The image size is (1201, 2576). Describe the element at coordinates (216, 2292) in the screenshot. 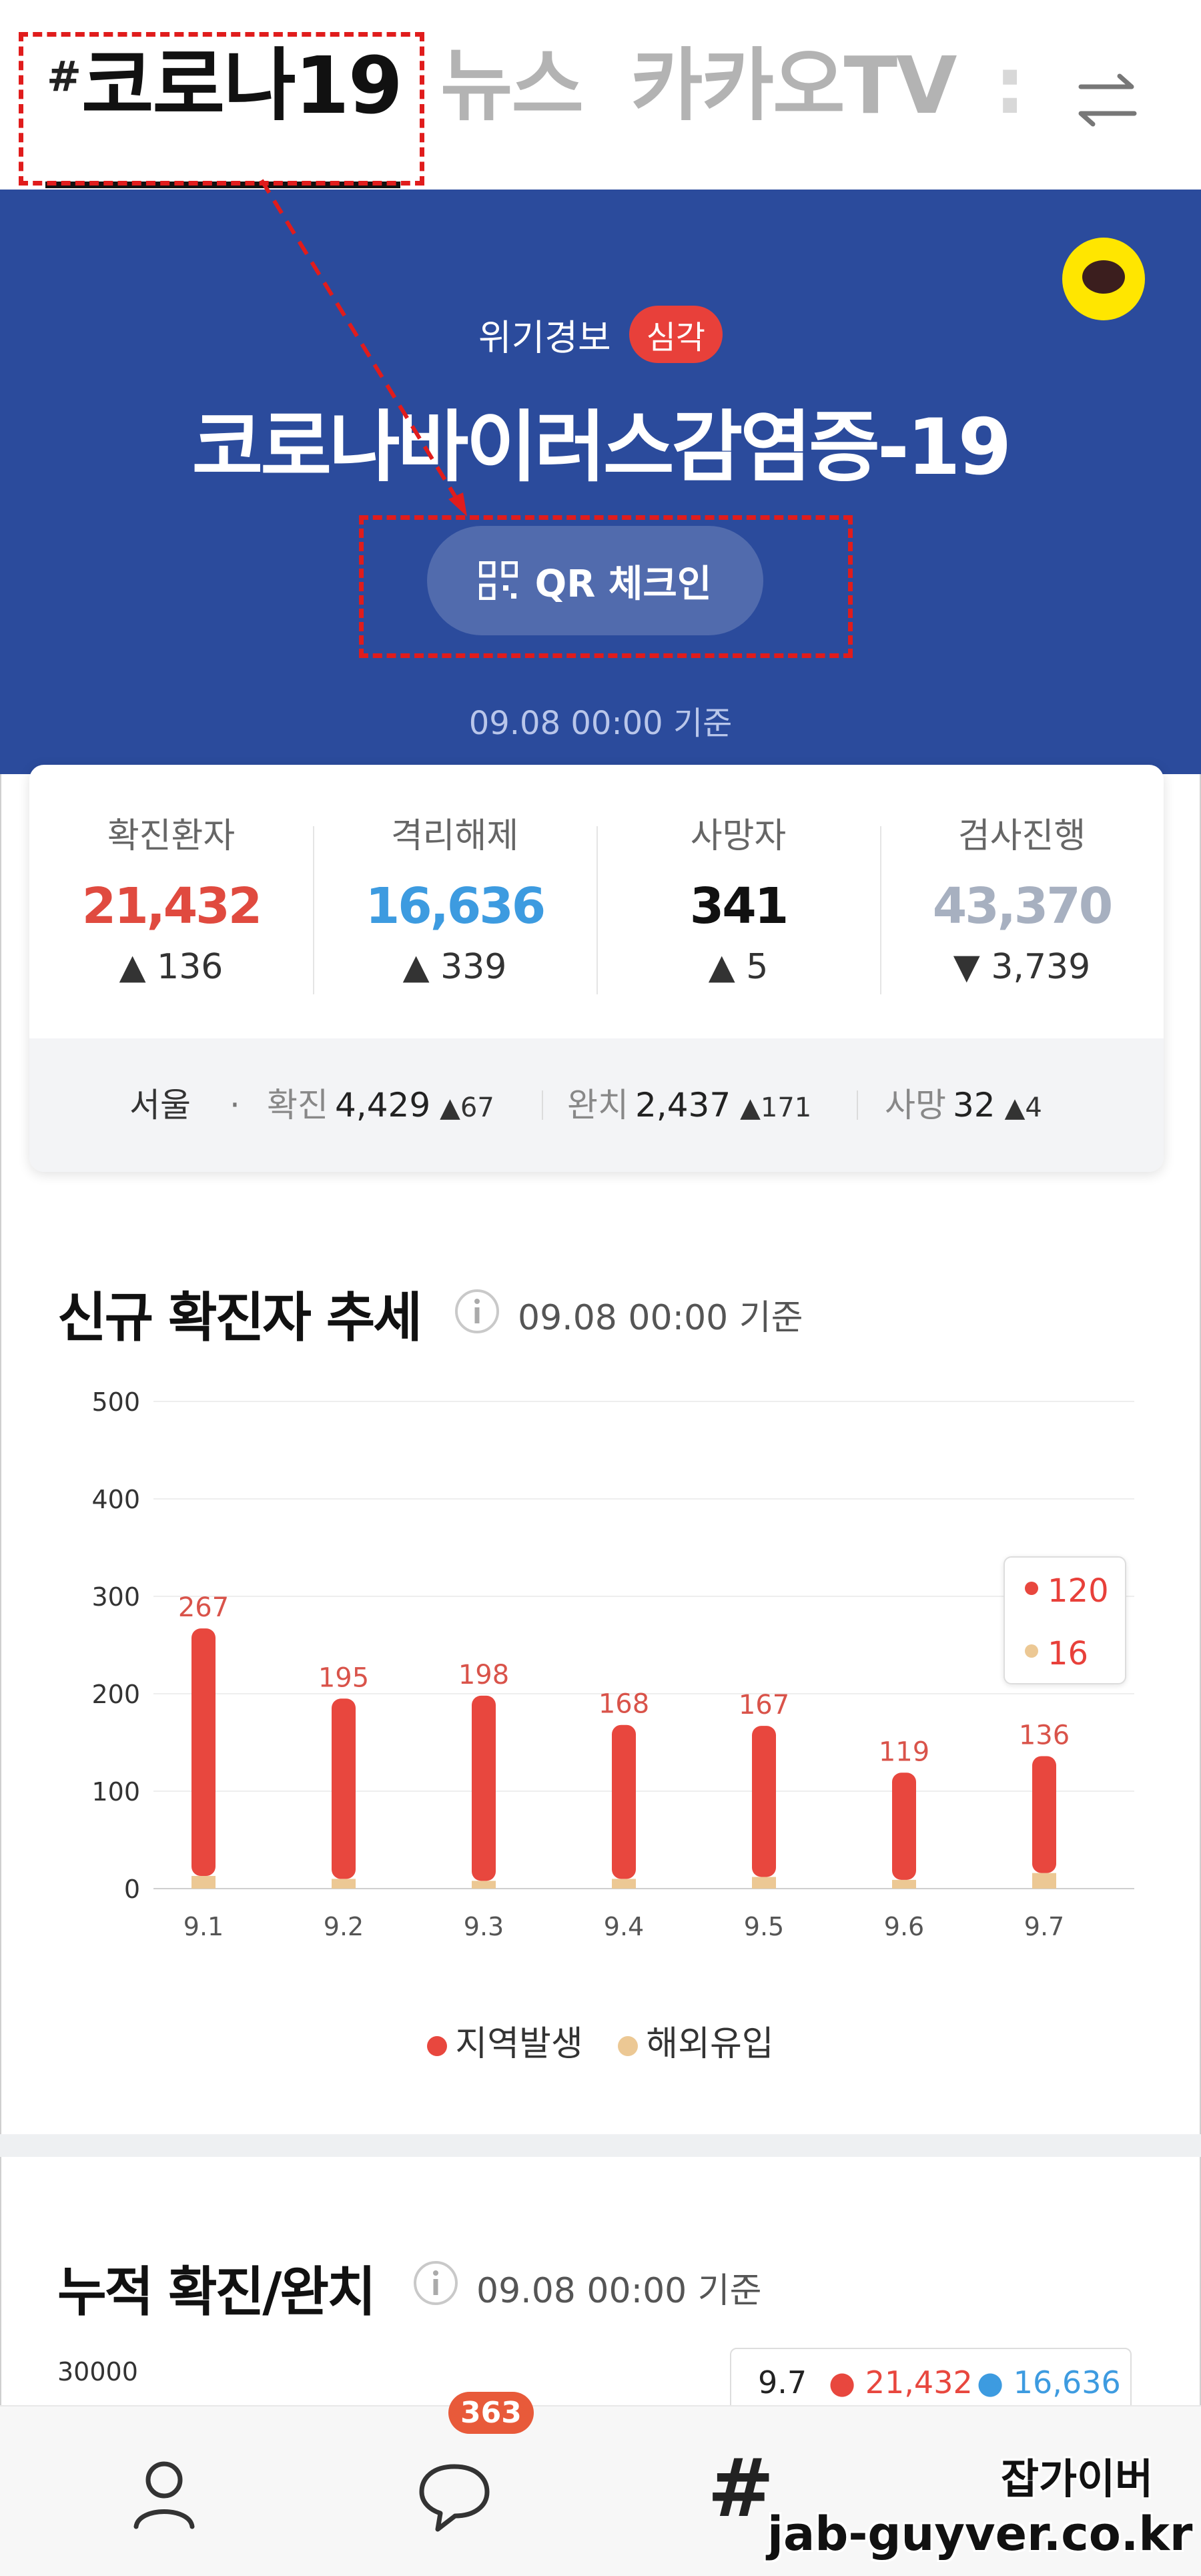

I see `cumulative-title: 누적 확진/완치` at that location.